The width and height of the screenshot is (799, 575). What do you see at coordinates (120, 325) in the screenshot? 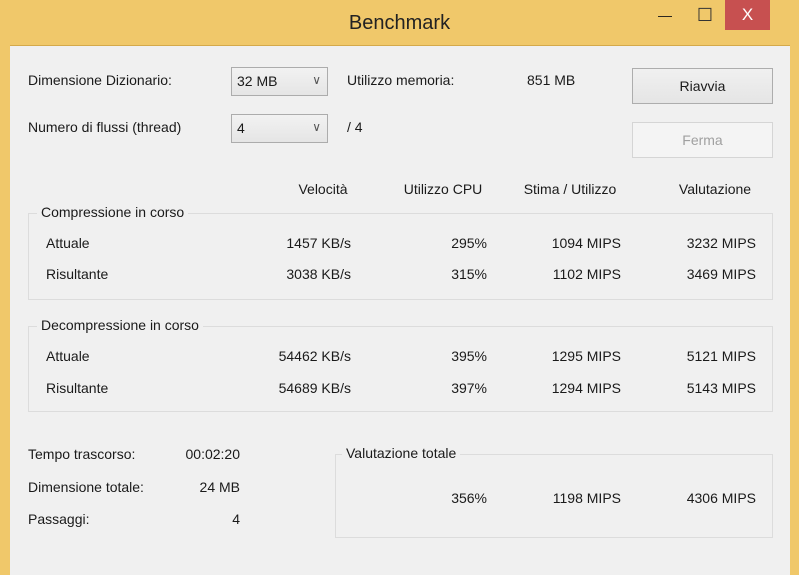
I see `decompression-title: Decompressione in corso` at bounding box center [120, 325].